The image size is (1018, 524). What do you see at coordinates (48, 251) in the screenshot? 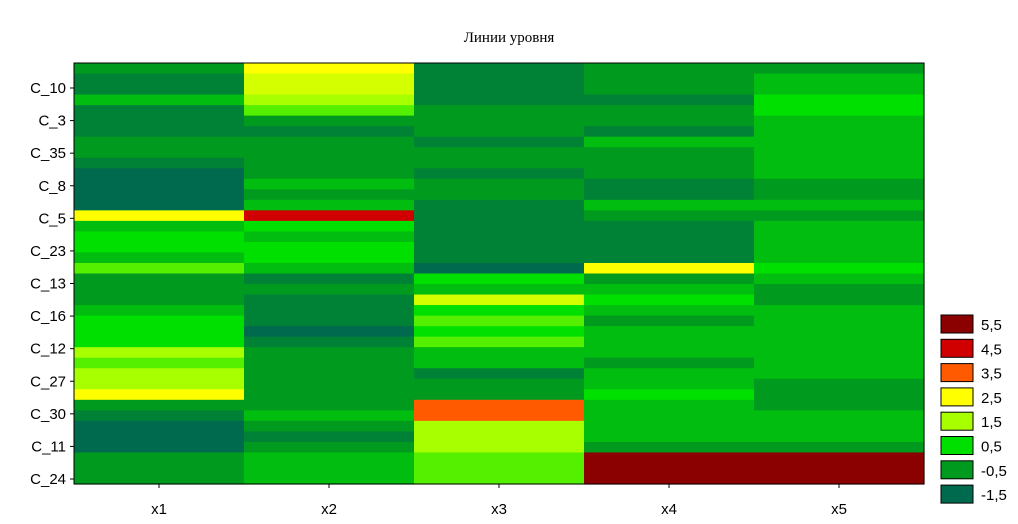
I see `y-tick-label: C_23` at bounding box center [48, 251].